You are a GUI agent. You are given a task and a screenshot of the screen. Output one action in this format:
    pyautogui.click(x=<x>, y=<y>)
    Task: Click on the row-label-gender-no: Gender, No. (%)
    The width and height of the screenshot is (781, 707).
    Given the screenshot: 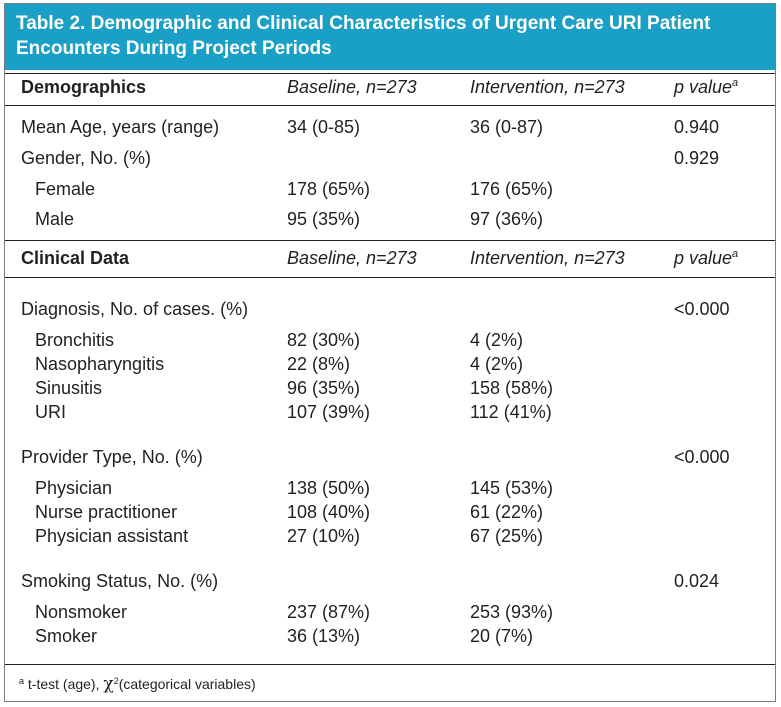 What is the action you would take?
    pyautogui.click(x=86, y=158)
    